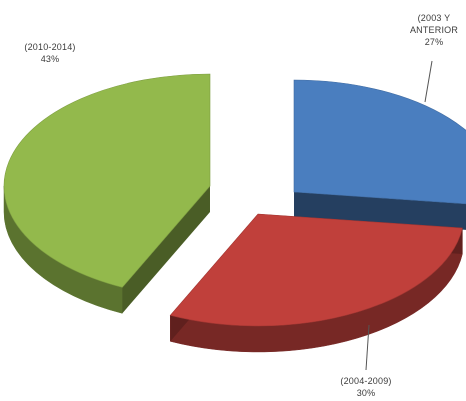  I want to click on data-label-2: (2010-2014) 43%, so click(49, 53).